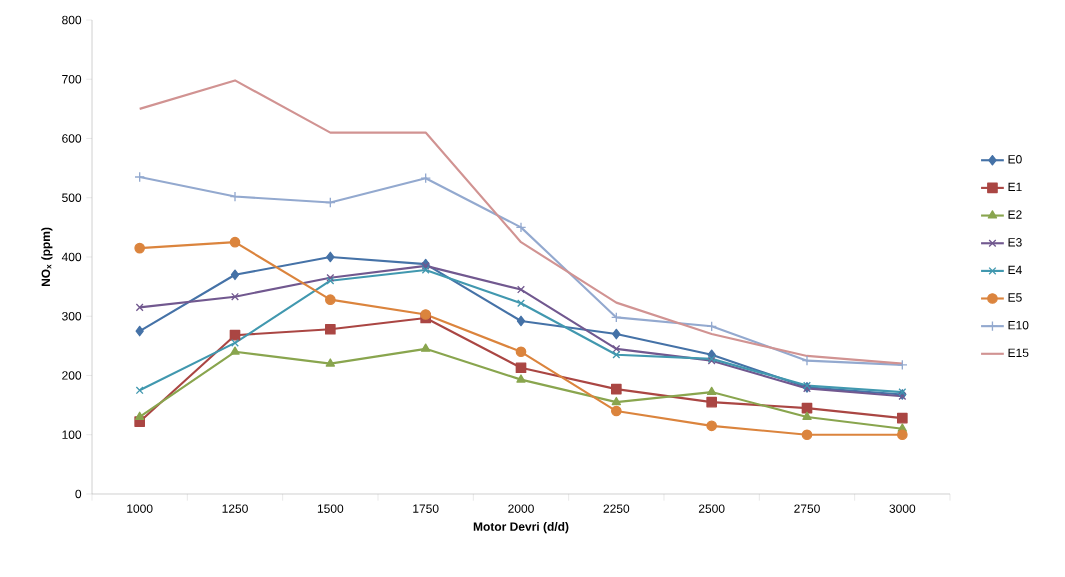  I want to click on x-tick-label: 1000, so click(140, 508).